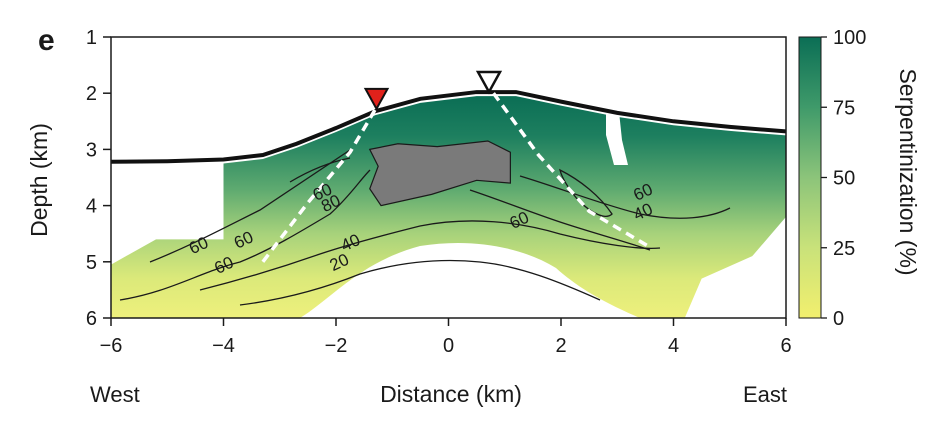  I want to click on x-tick-label: −2, so click(336, 346).